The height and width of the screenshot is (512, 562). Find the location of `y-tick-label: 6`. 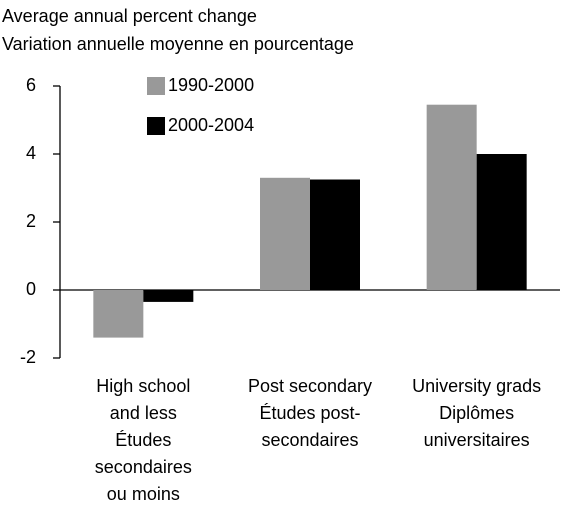

y-tick-label: 6 is located at coordinates (31, 85).